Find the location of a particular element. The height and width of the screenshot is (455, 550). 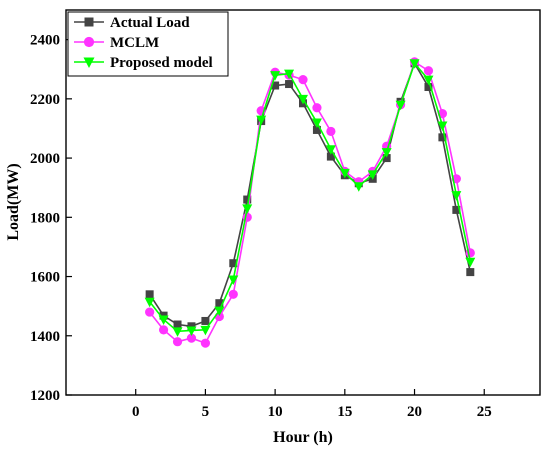

legend-label: Proposed model is located at coordinates (161, 63).